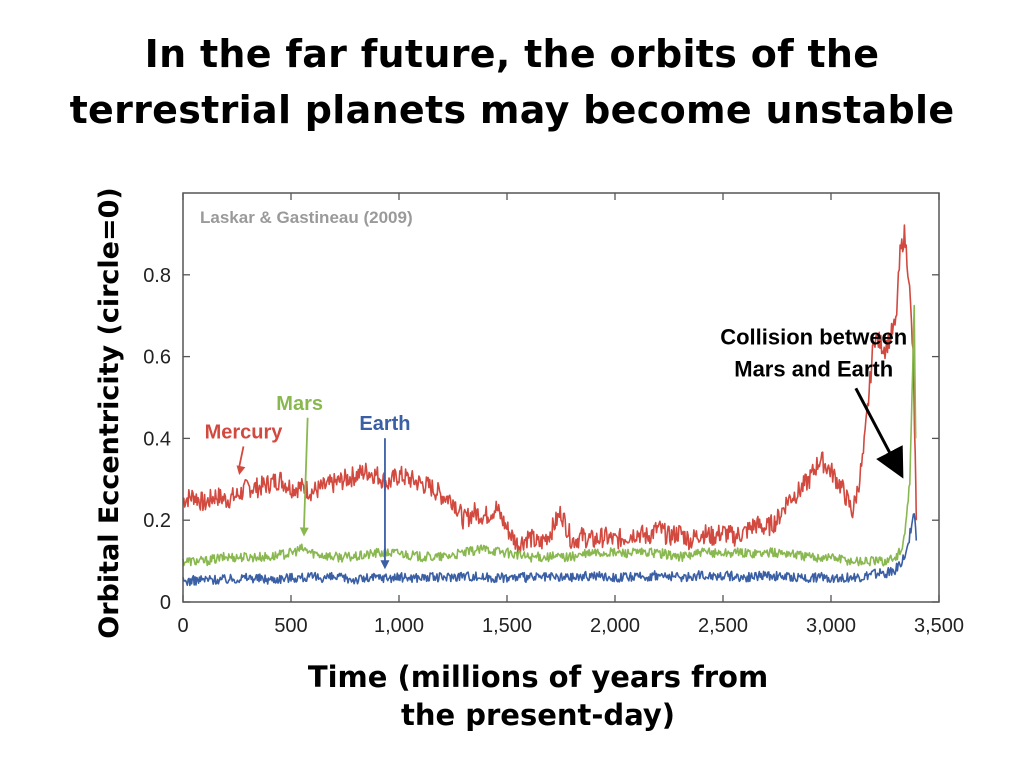 Image resolution: width=1024 pixels, height=768 pixels. I want to click on series-label-earth: Earth, so click(384, 424).